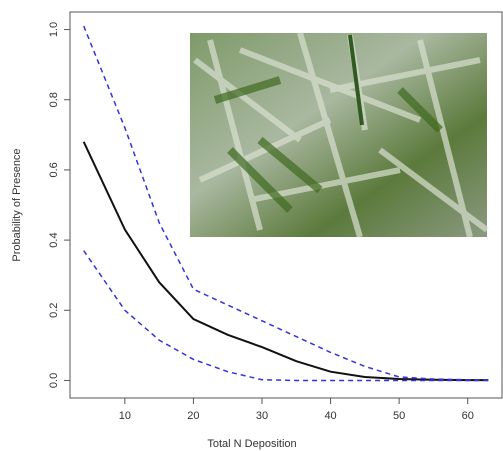 The height and width of the screenshot is (451, 503). What do you see at coordinates (251, 444) in the screenshot?
I see `x-axis-label: Total N Deposition` at bounding box center [251, 444].